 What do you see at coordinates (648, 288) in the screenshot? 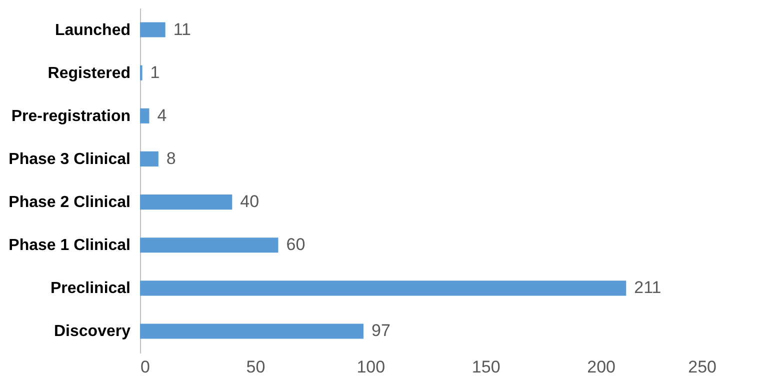
I see `data-label: 211` at bounding box center [648, 288].